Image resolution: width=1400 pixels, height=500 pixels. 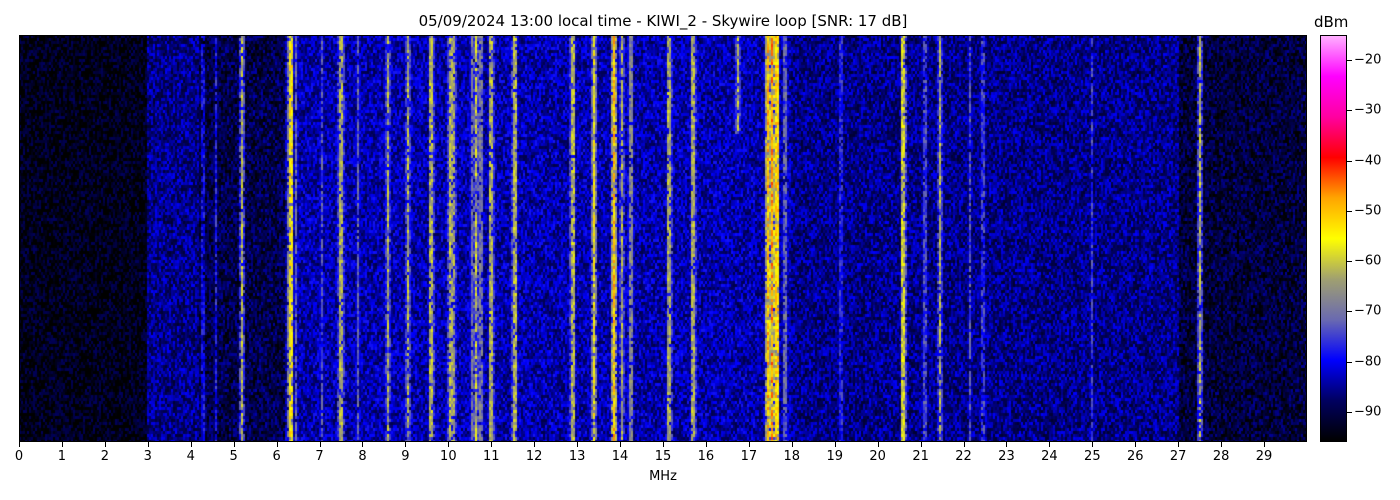 I want to click on colorbar-tick-label: −20, so click(x=1368, y=60).